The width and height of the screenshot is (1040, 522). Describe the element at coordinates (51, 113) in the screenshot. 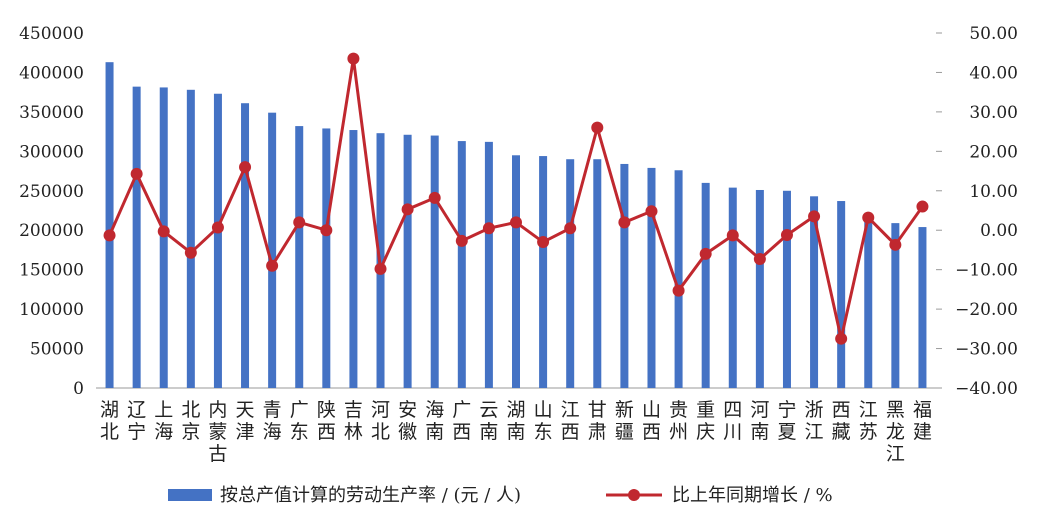

I see `left-tick-label: 350000` at that location.